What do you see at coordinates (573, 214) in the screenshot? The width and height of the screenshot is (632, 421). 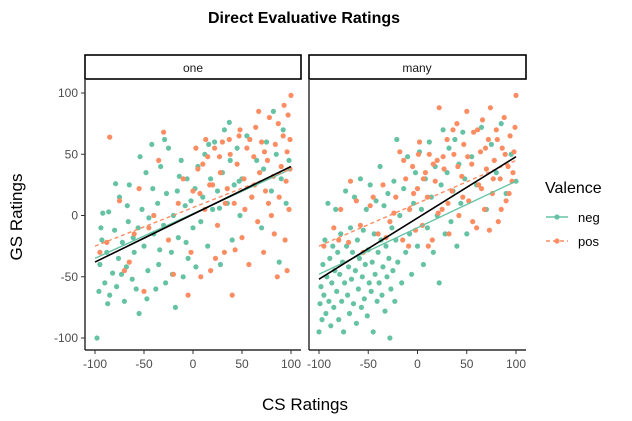 I see `legend: Valence neg pos` at bounding box center [573, 214].